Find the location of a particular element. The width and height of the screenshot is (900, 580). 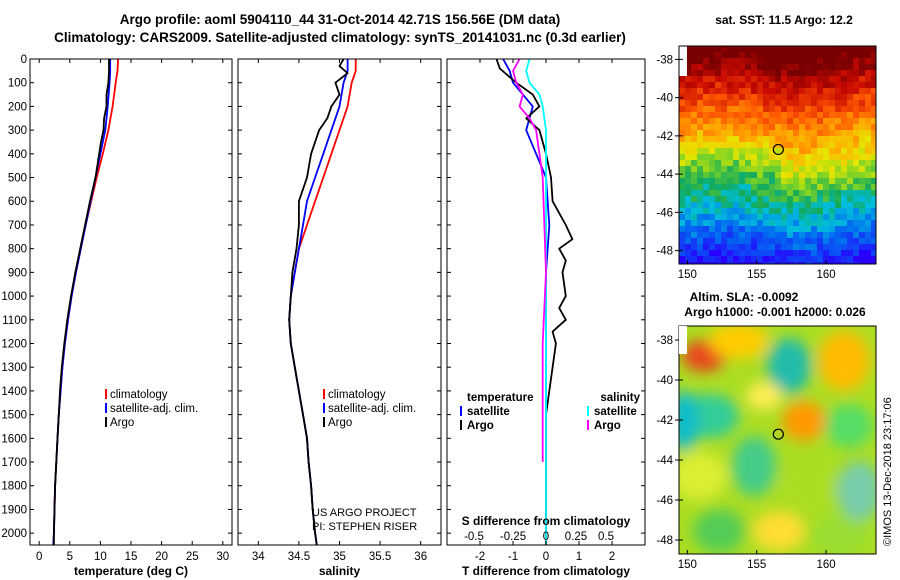

x-tick-label: 20 is located at coordinates (161, 557).